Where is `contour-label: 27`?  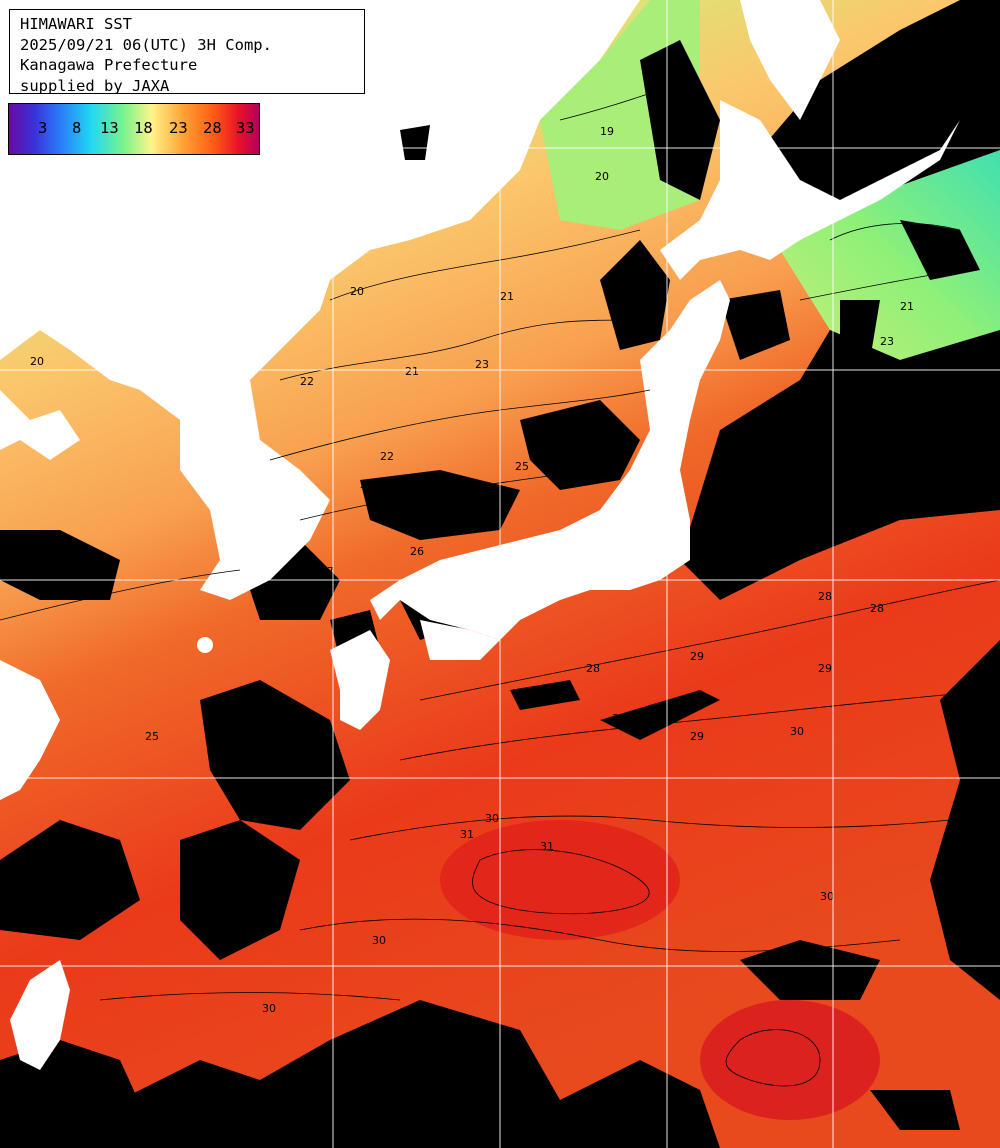
contour-label: 27 is located at coordinates (327, 571).